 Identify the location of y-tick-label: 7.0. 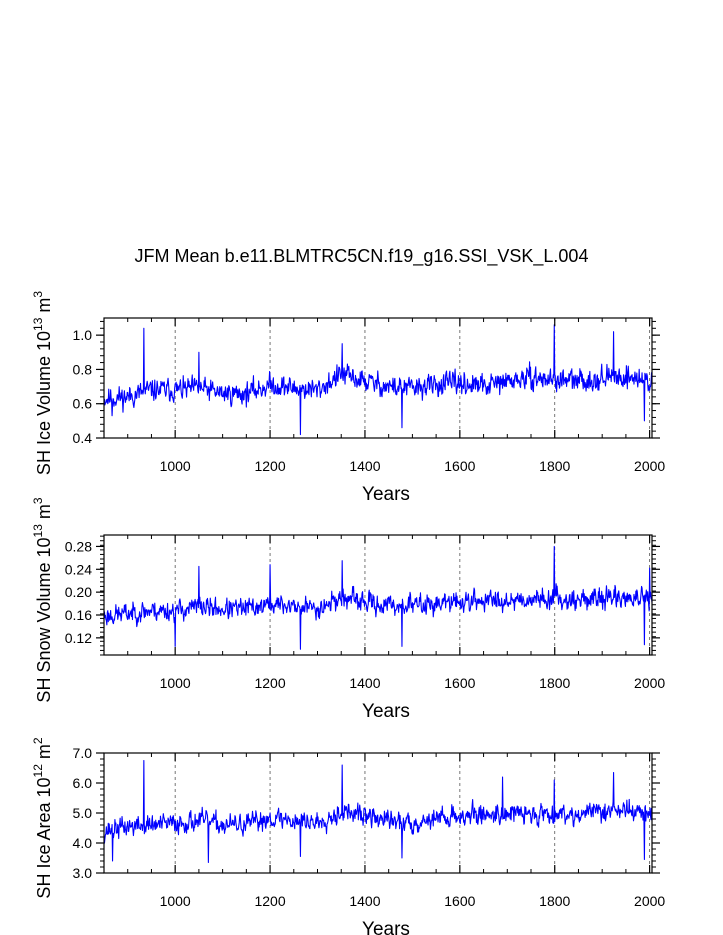
(83, 753).